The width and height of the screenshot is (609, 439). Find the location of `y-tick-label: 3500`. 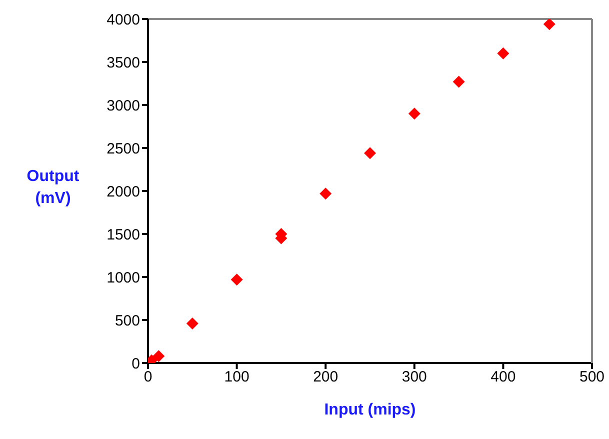

y-tick-label: 3500 is located at coordinates (123, 63).